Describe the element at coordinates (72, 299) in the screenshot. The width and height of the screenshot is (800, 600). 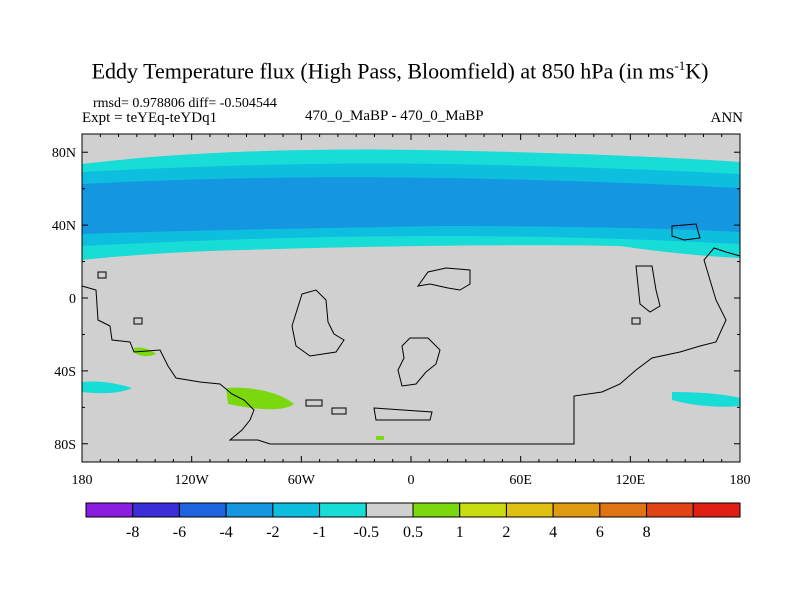
I see `y-tick-label: 0` at that location.